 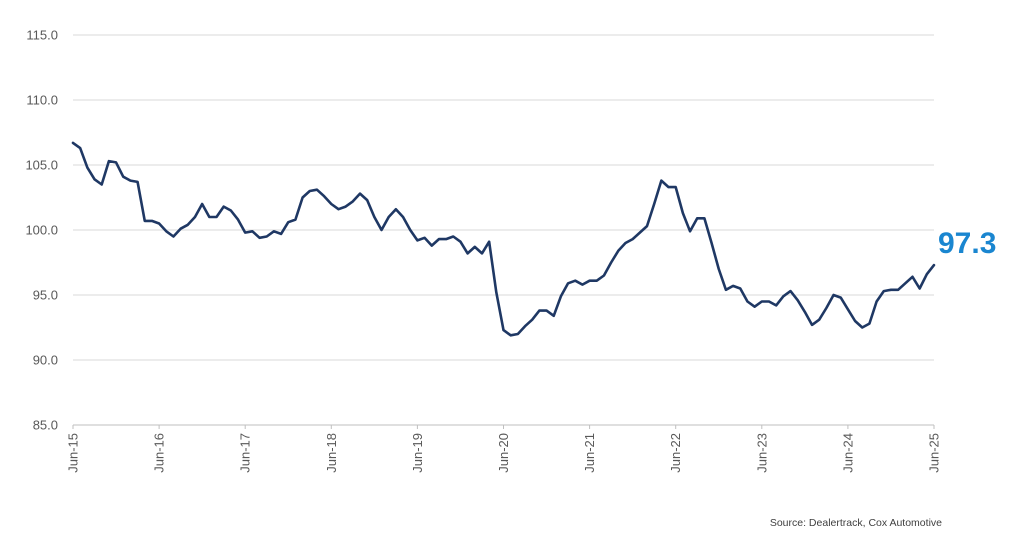 I want to click on y-tick-label: 90.0, so click(x=45, y=360).